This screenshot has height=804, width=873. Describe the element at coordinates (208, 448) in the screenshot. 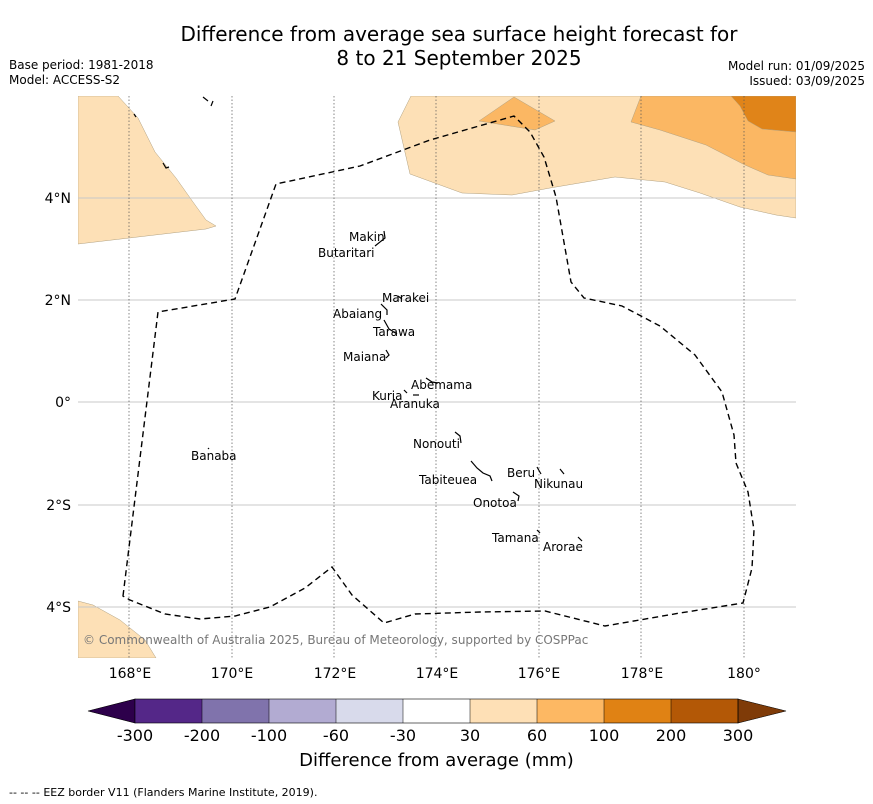

I see `island-shape-banaba` at that location.